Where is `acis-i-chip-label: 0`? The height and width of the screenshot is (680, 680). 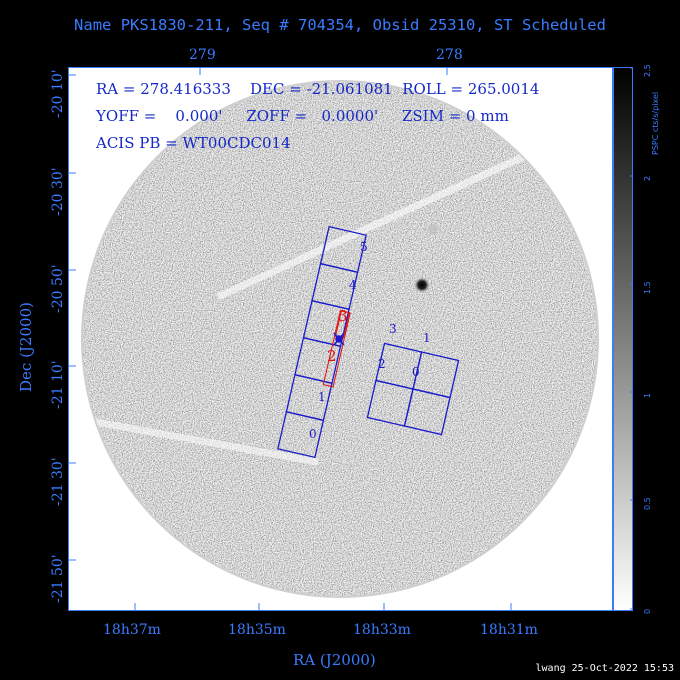
acis-i-chip-label: 0 is located at coordinates (416, 372).